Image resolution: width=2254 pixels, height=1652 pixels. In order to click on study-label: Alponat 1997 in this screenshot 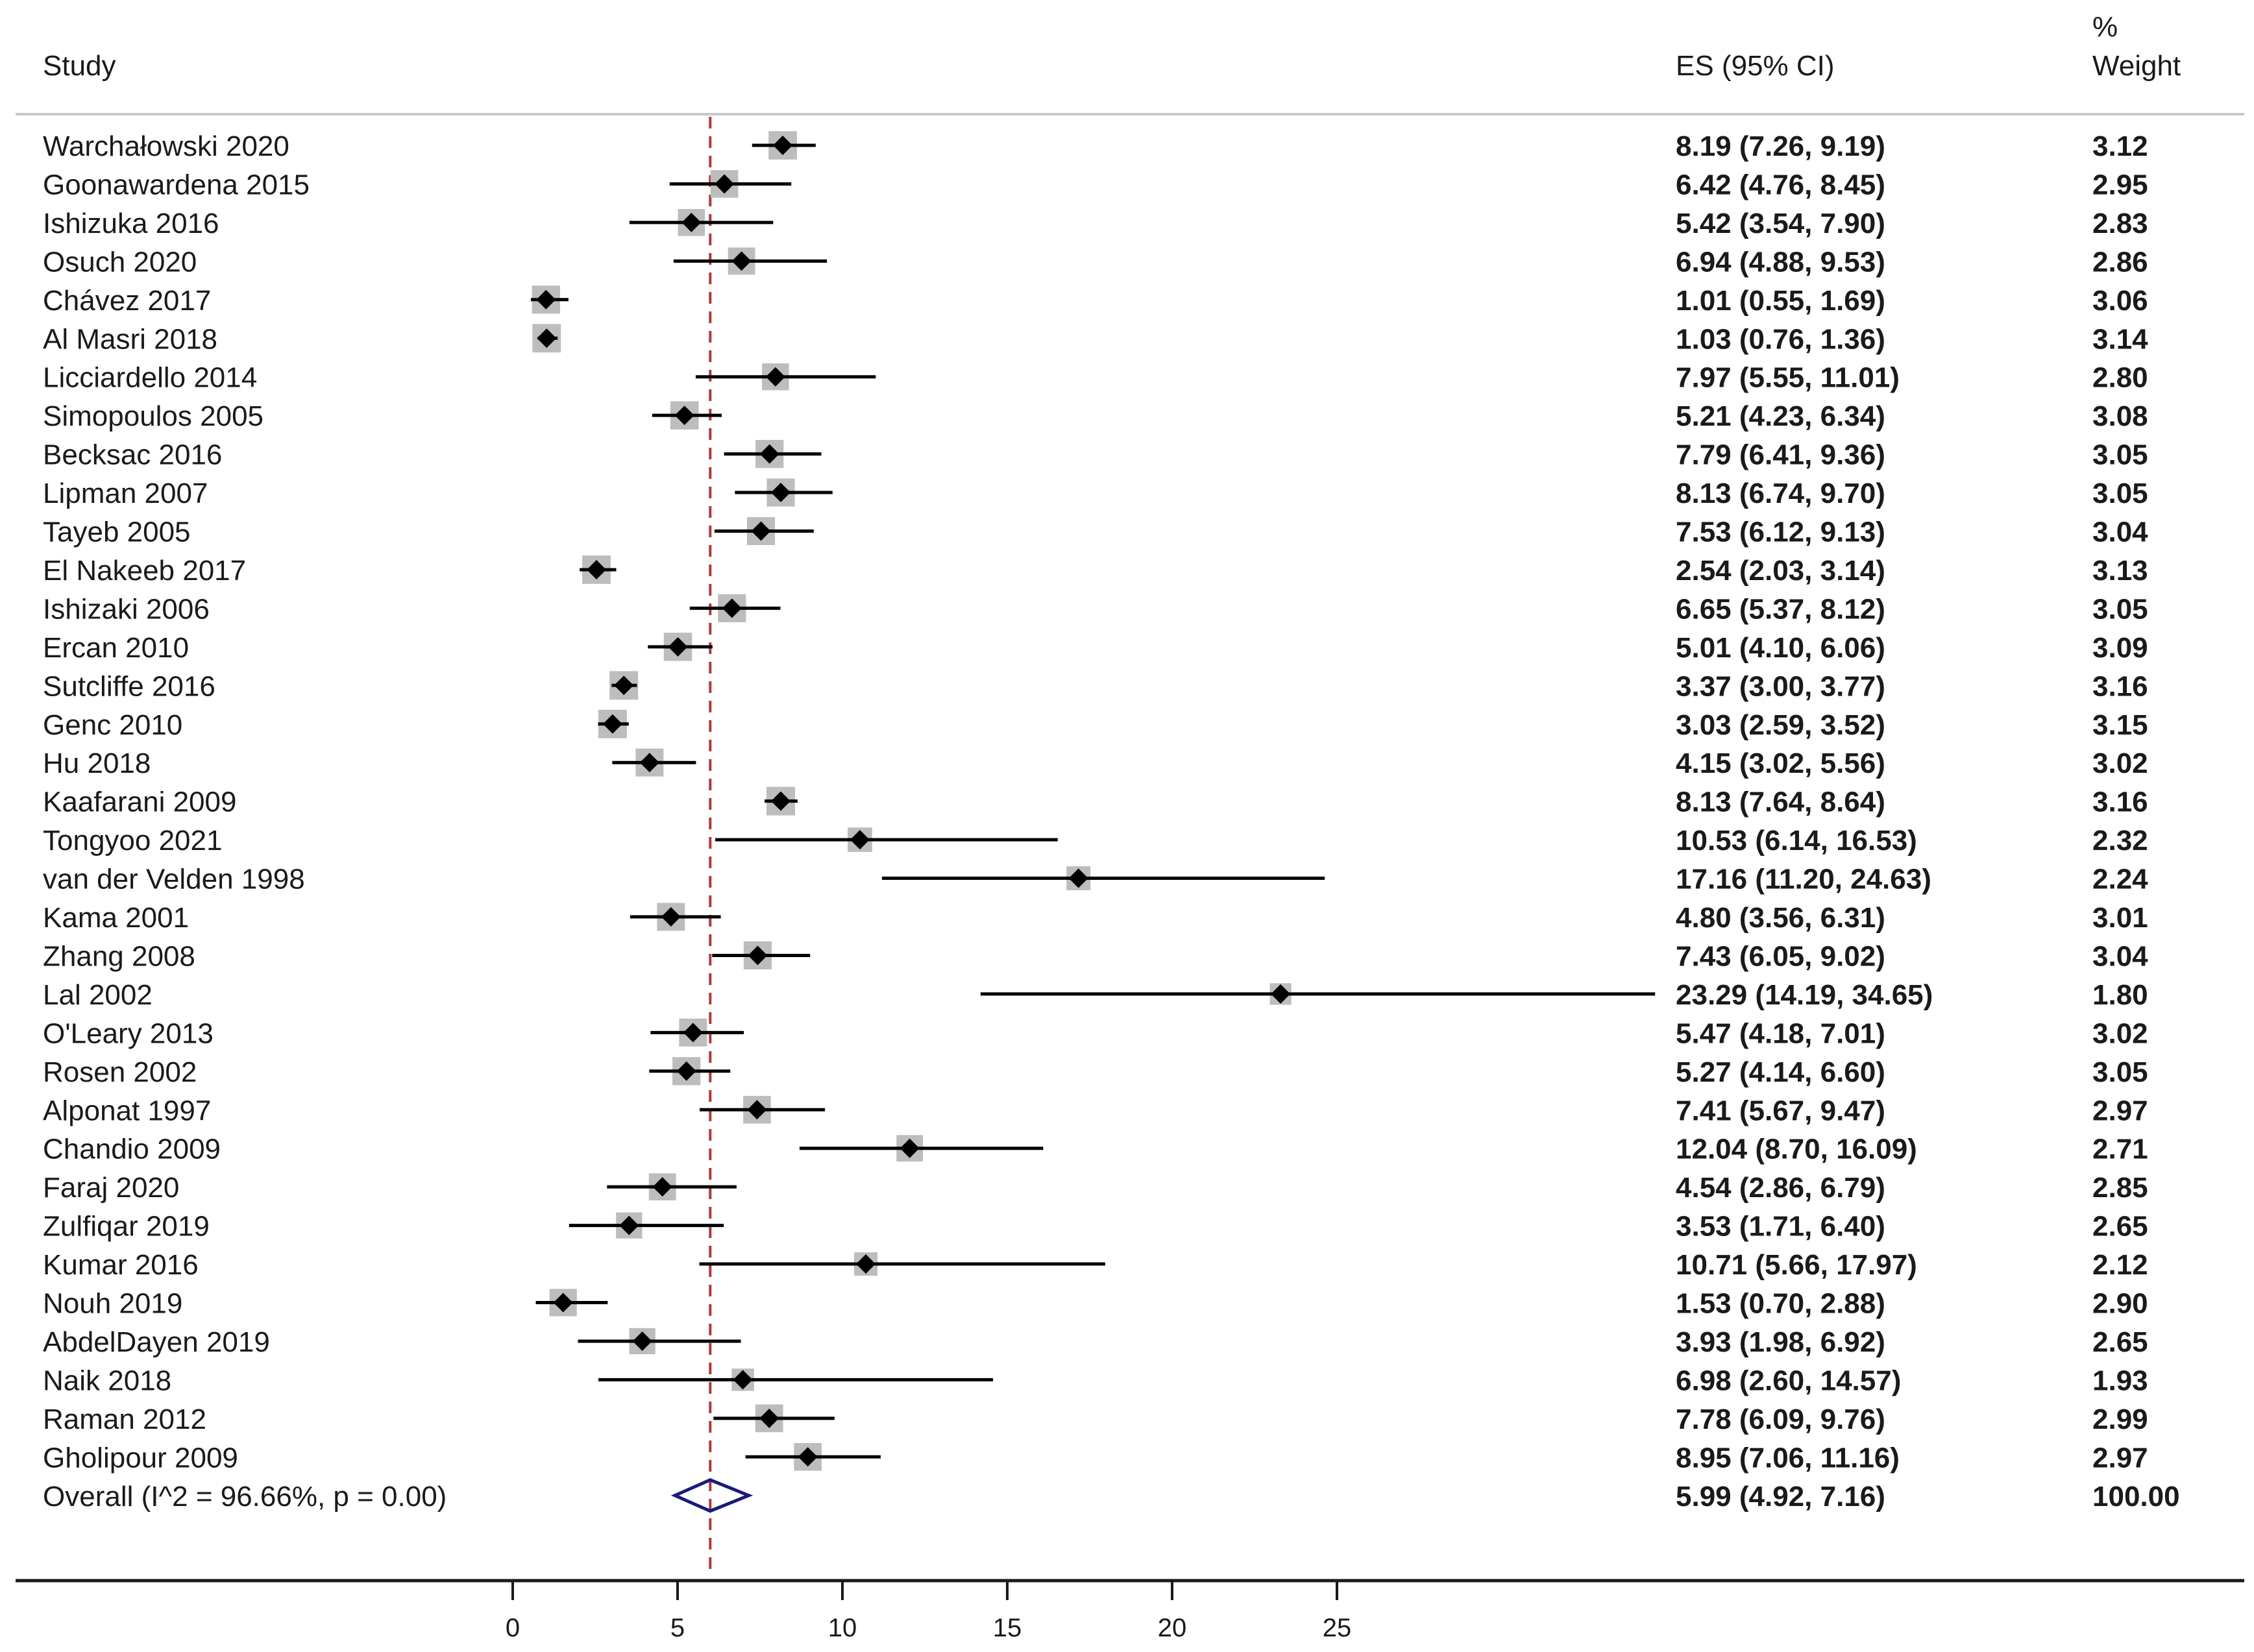, I will do `click(127, 1110)`.